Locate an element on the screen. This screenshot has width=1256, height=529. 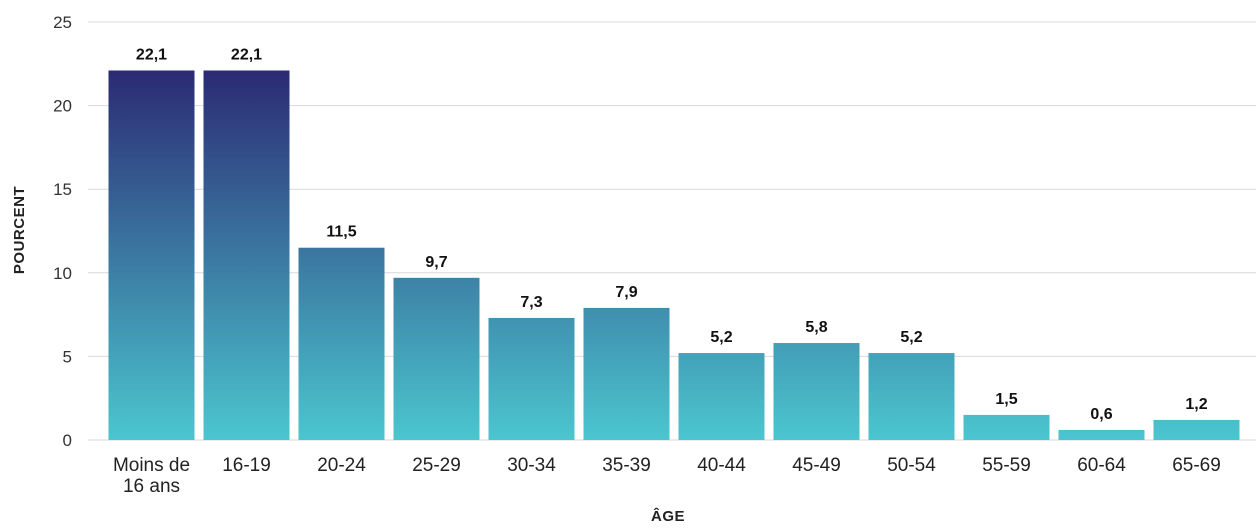
x-tick-label: 65-69 is located at coordinates (1196, 465).